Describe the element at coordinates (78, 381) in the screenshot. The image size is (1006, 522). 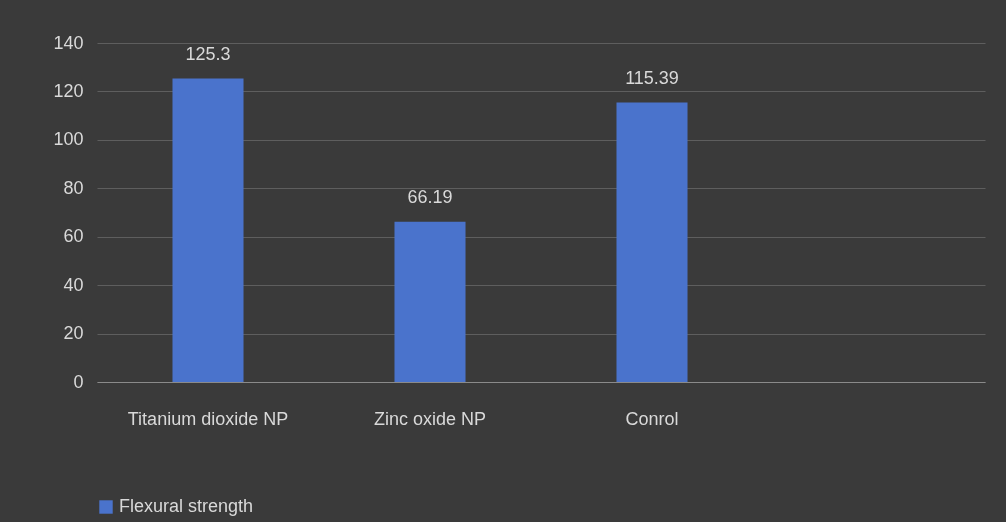
I see `y-tick-label: 0` at that location.